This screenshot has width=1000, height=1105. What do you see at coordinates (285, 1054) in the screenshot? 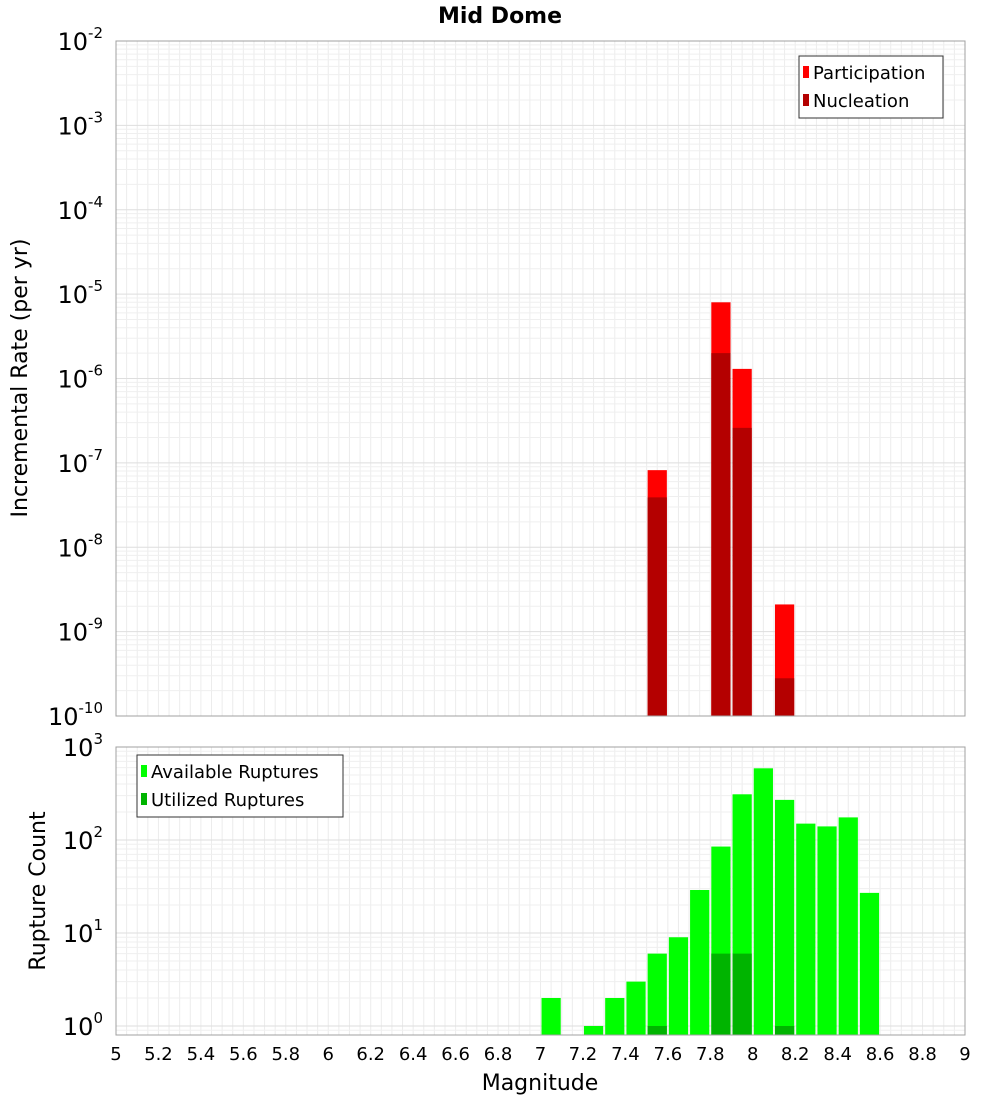
I see `x-tick-label: 5.8` at bounding box center [285, 1054].